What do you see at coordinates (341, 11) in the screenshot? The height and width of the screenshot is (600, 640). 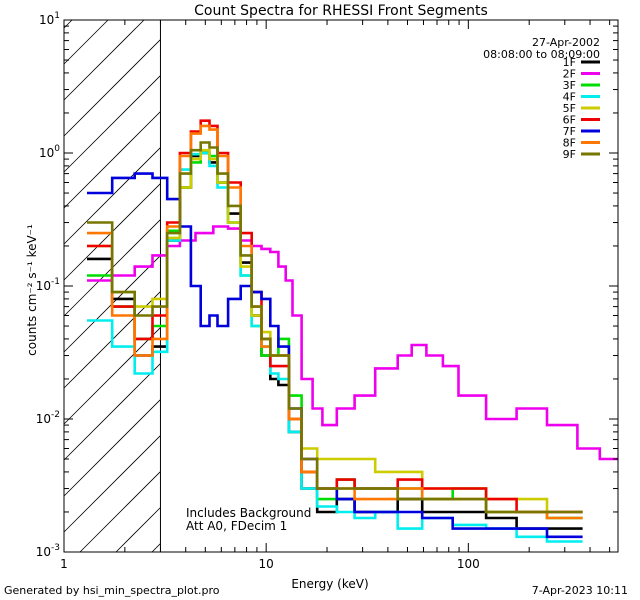 I see `chart-title: Count Spectra for RHESSI Front Segments` at bounding box center [341, 11].